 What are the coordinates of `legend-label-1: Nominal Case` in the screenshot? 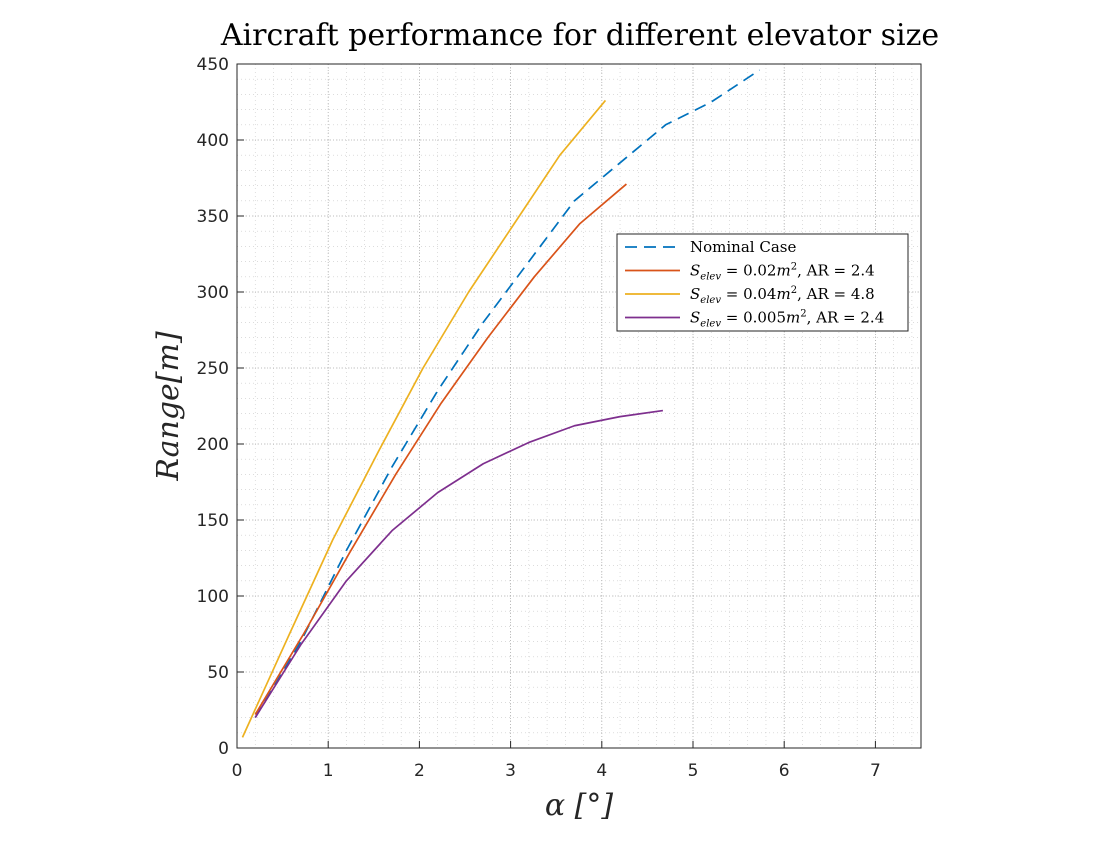 It's located at (743, 247).